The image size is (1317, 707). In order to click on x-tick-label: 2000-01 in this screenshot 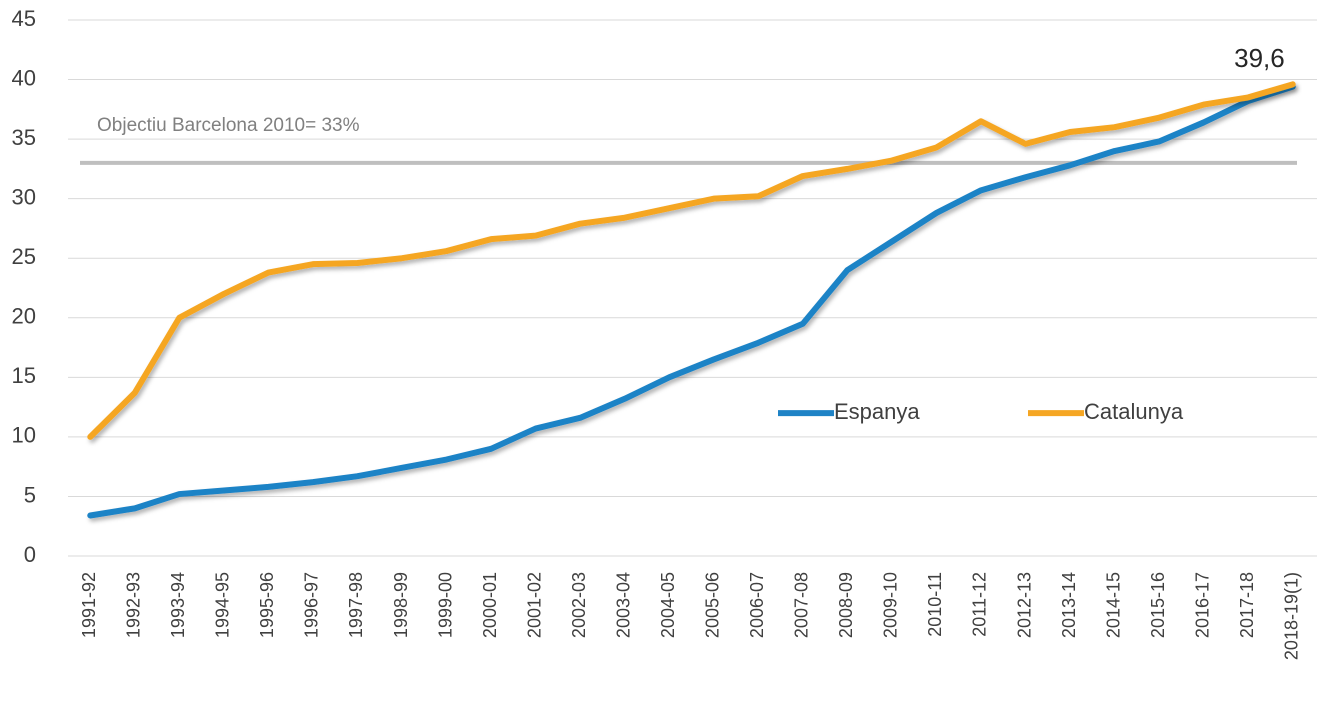, I will do `click(490, 605)`.